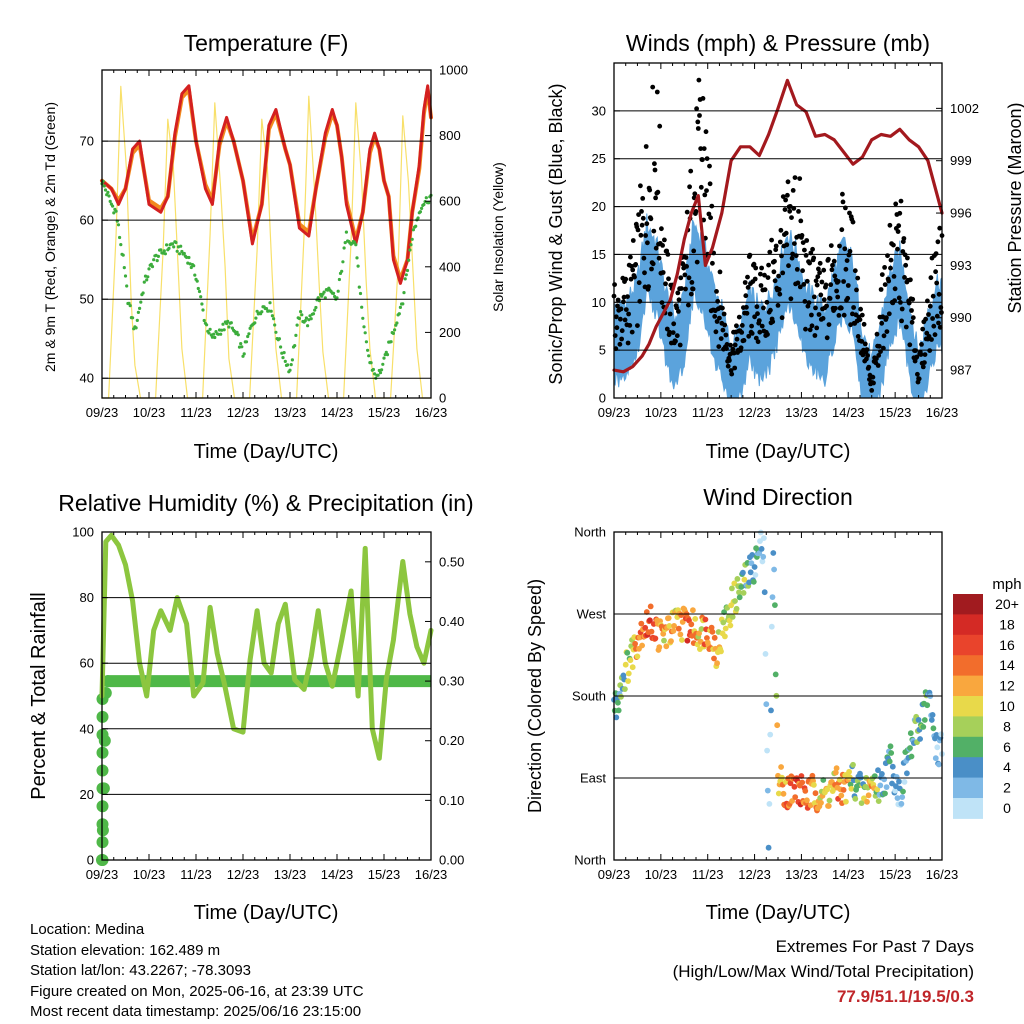 Image resolution: width=1024 pixels, height=1024 pixels. I want to click on temperature-y-right-tick-label: 0, so click(442, 398).